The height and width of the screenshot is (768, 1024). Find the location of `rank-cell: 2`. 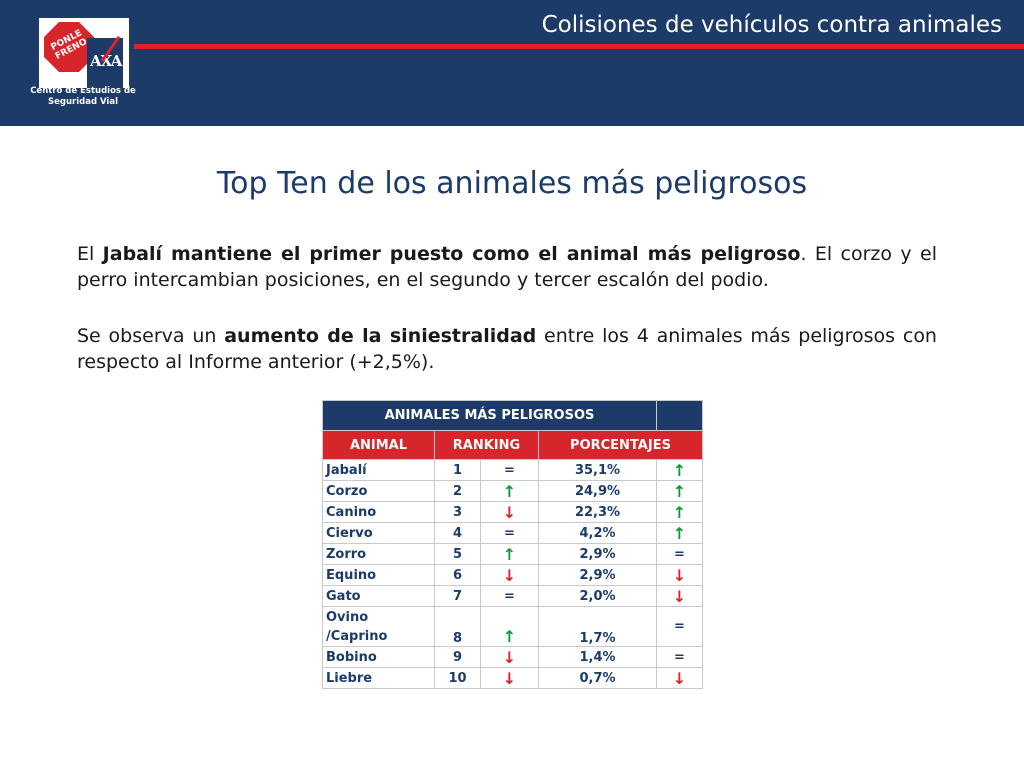

rank-cell: 2 is located at coordinates (457, 491).